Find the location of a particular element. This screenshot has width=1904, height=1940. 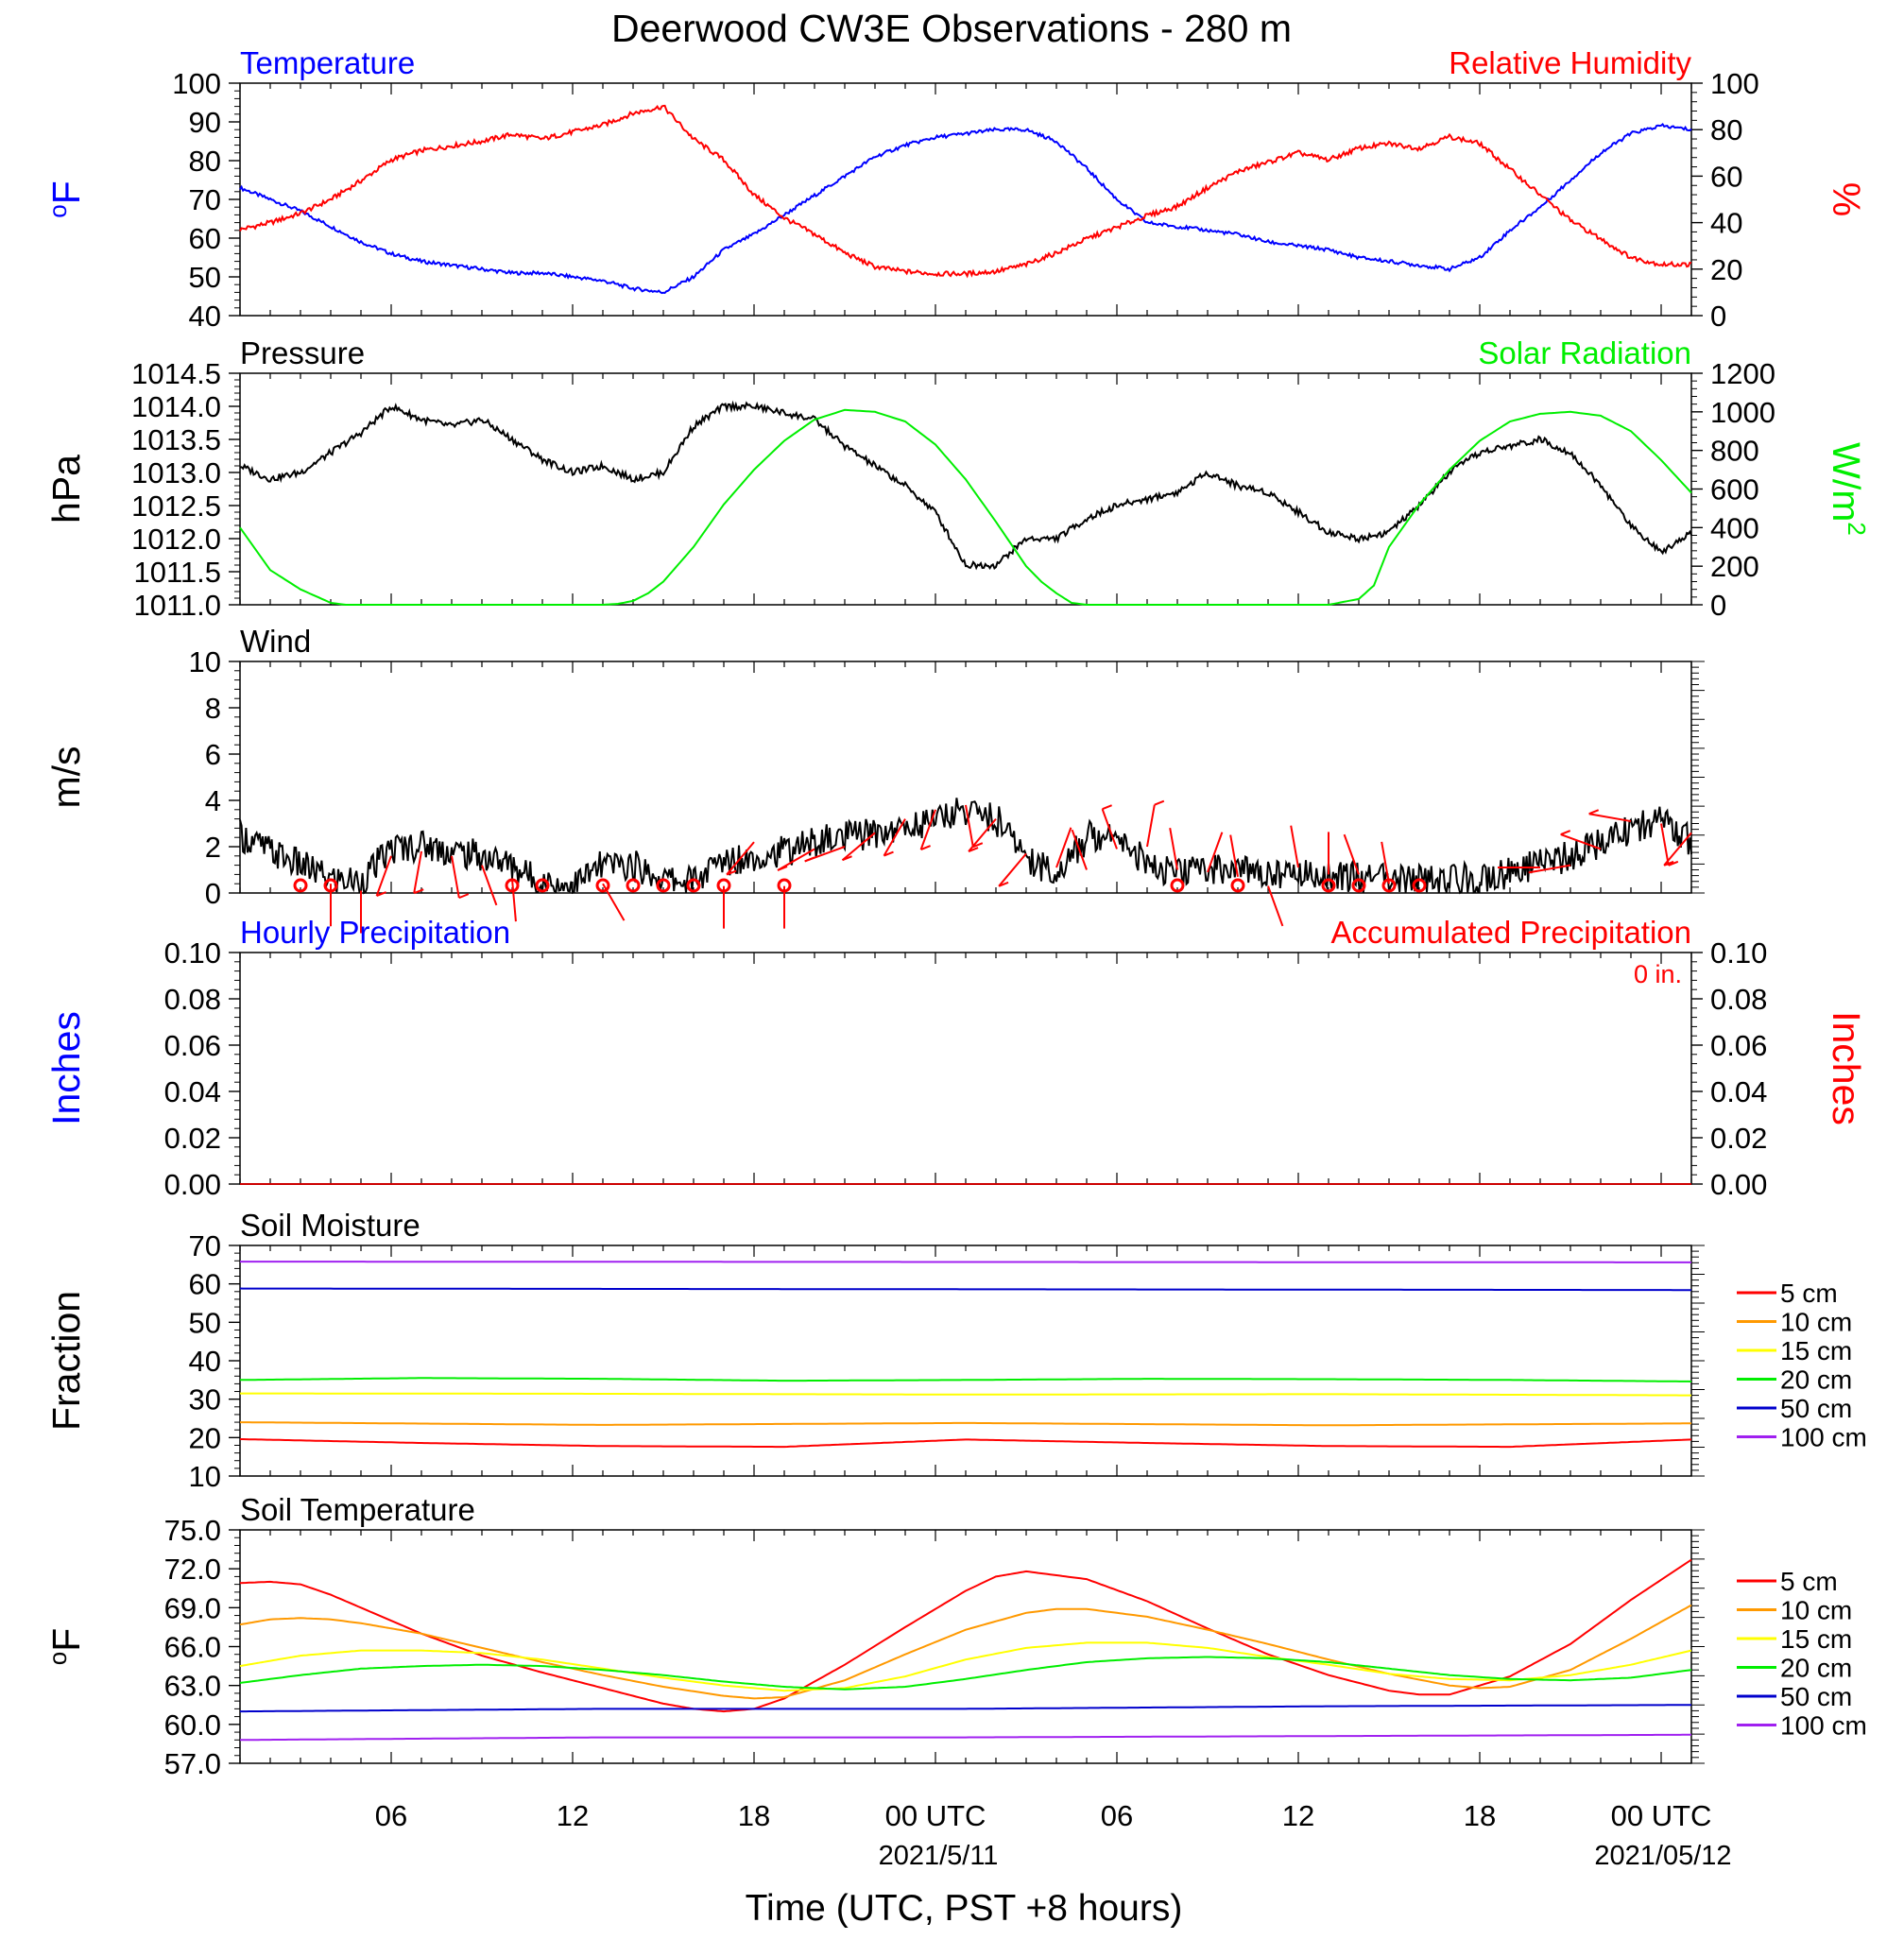

y-tick-label: 2 is located at coordinates (213, 847).